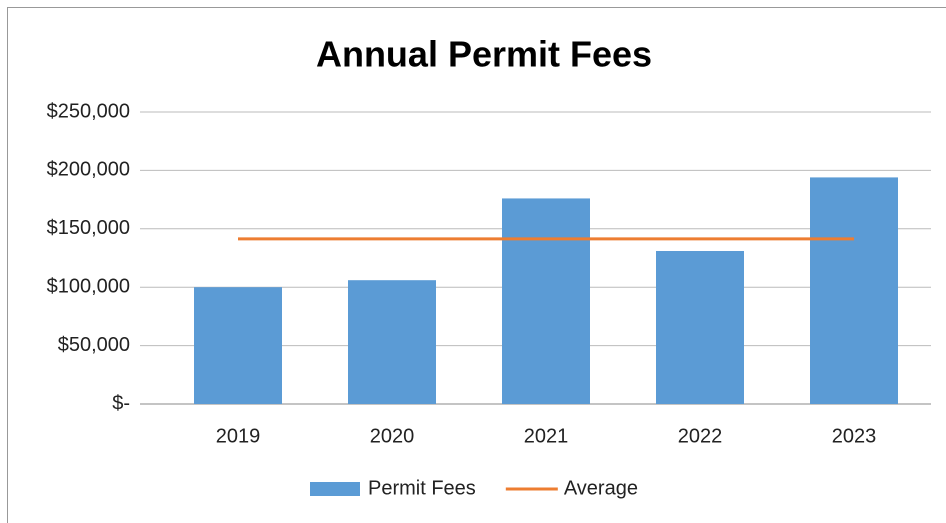  What do you see at coordinates (546, 436) in the screenshot?
I see `x-tick-label: 2021` at bounding box center [546, 436].